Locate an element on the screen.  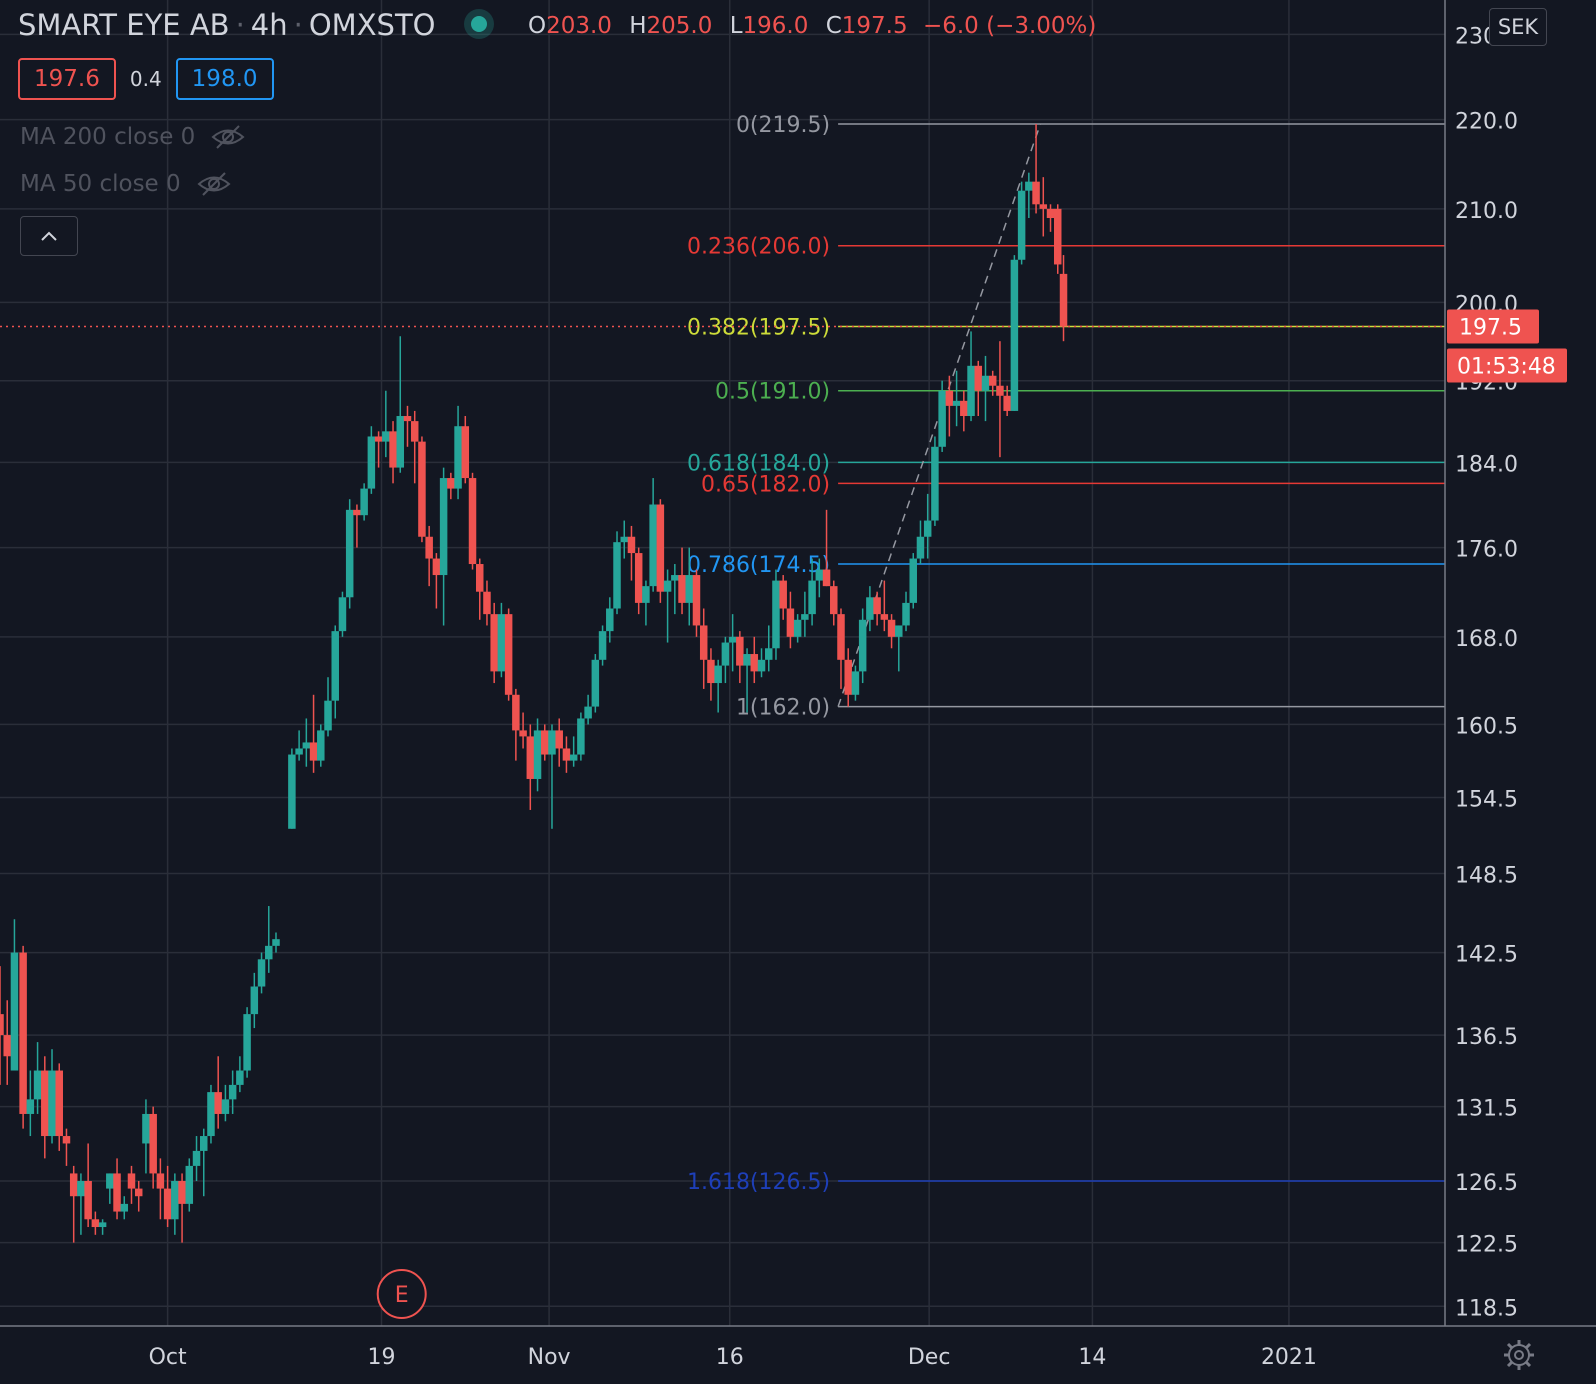
last-price-badge is located at coordinates (1493, 326).